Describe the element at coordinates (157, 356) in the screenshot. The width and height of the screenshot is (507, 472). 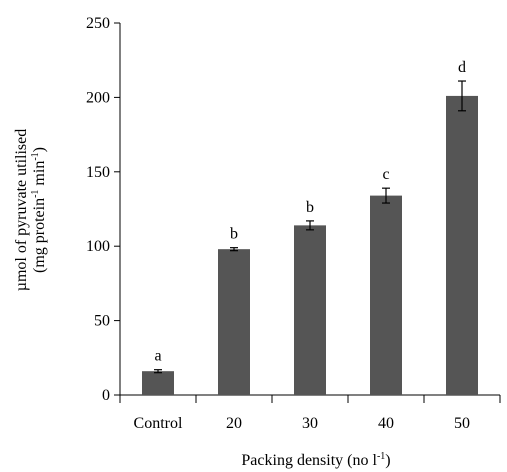
I see `significance-label: a` at that location.